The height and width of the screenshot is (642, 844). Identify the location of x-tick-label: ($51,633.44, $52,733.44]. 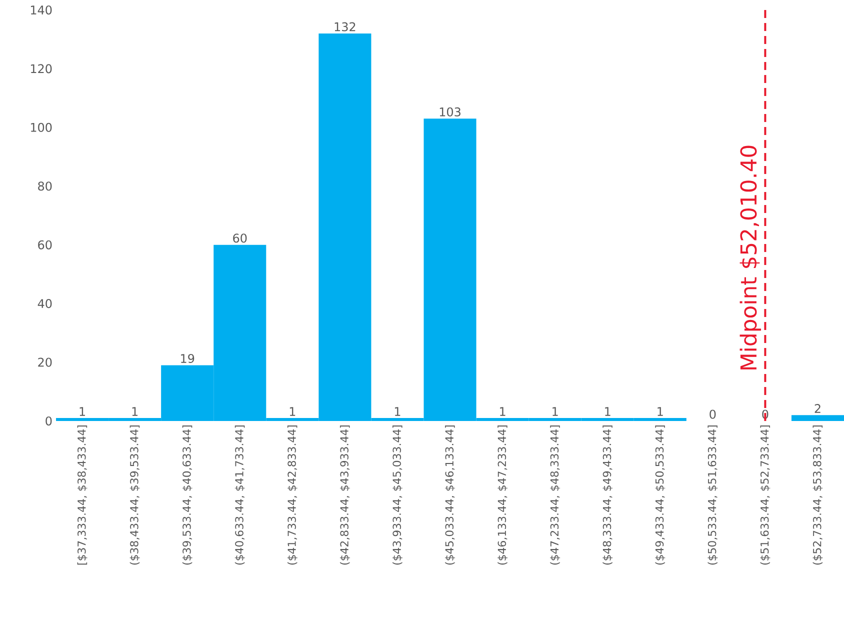
(765, 495).